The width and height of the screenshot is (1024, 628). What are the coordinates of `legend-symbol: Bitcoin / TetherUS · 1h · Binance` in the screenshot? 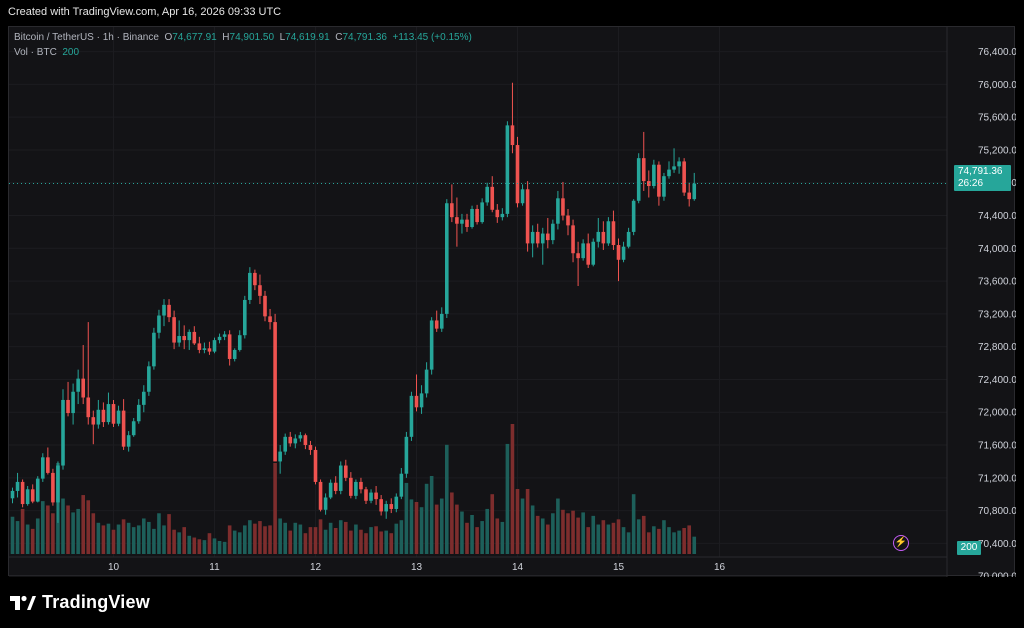 It's located at (86, 37).